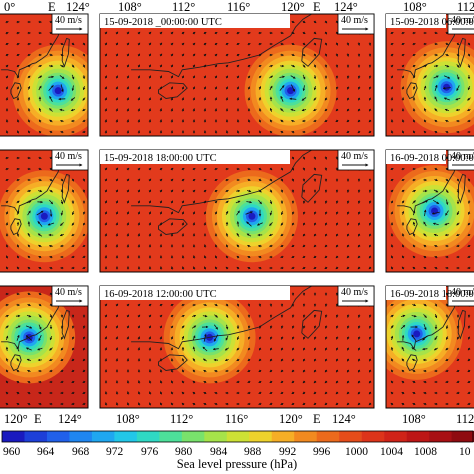 The image size is (474, 474). I want to click on bottom-tick-r3c3-1: 108°, so click(414, 419).